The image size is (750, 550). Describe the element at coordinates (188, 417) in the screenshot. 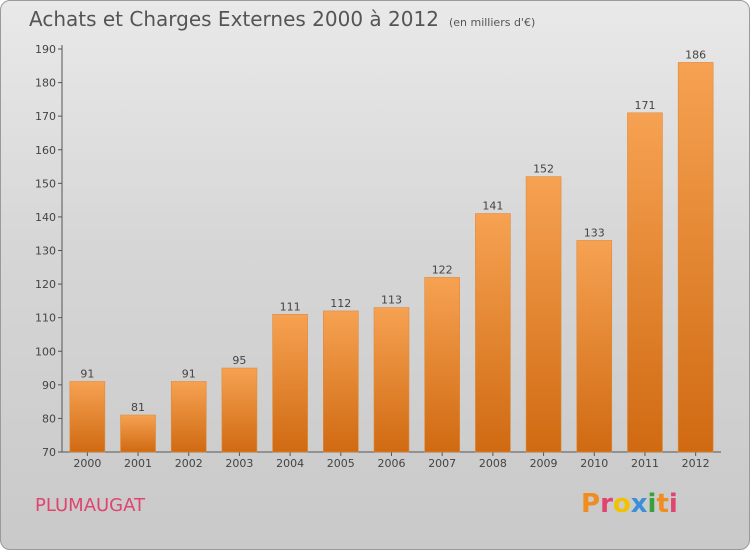

I see `bar-2002` at that location.